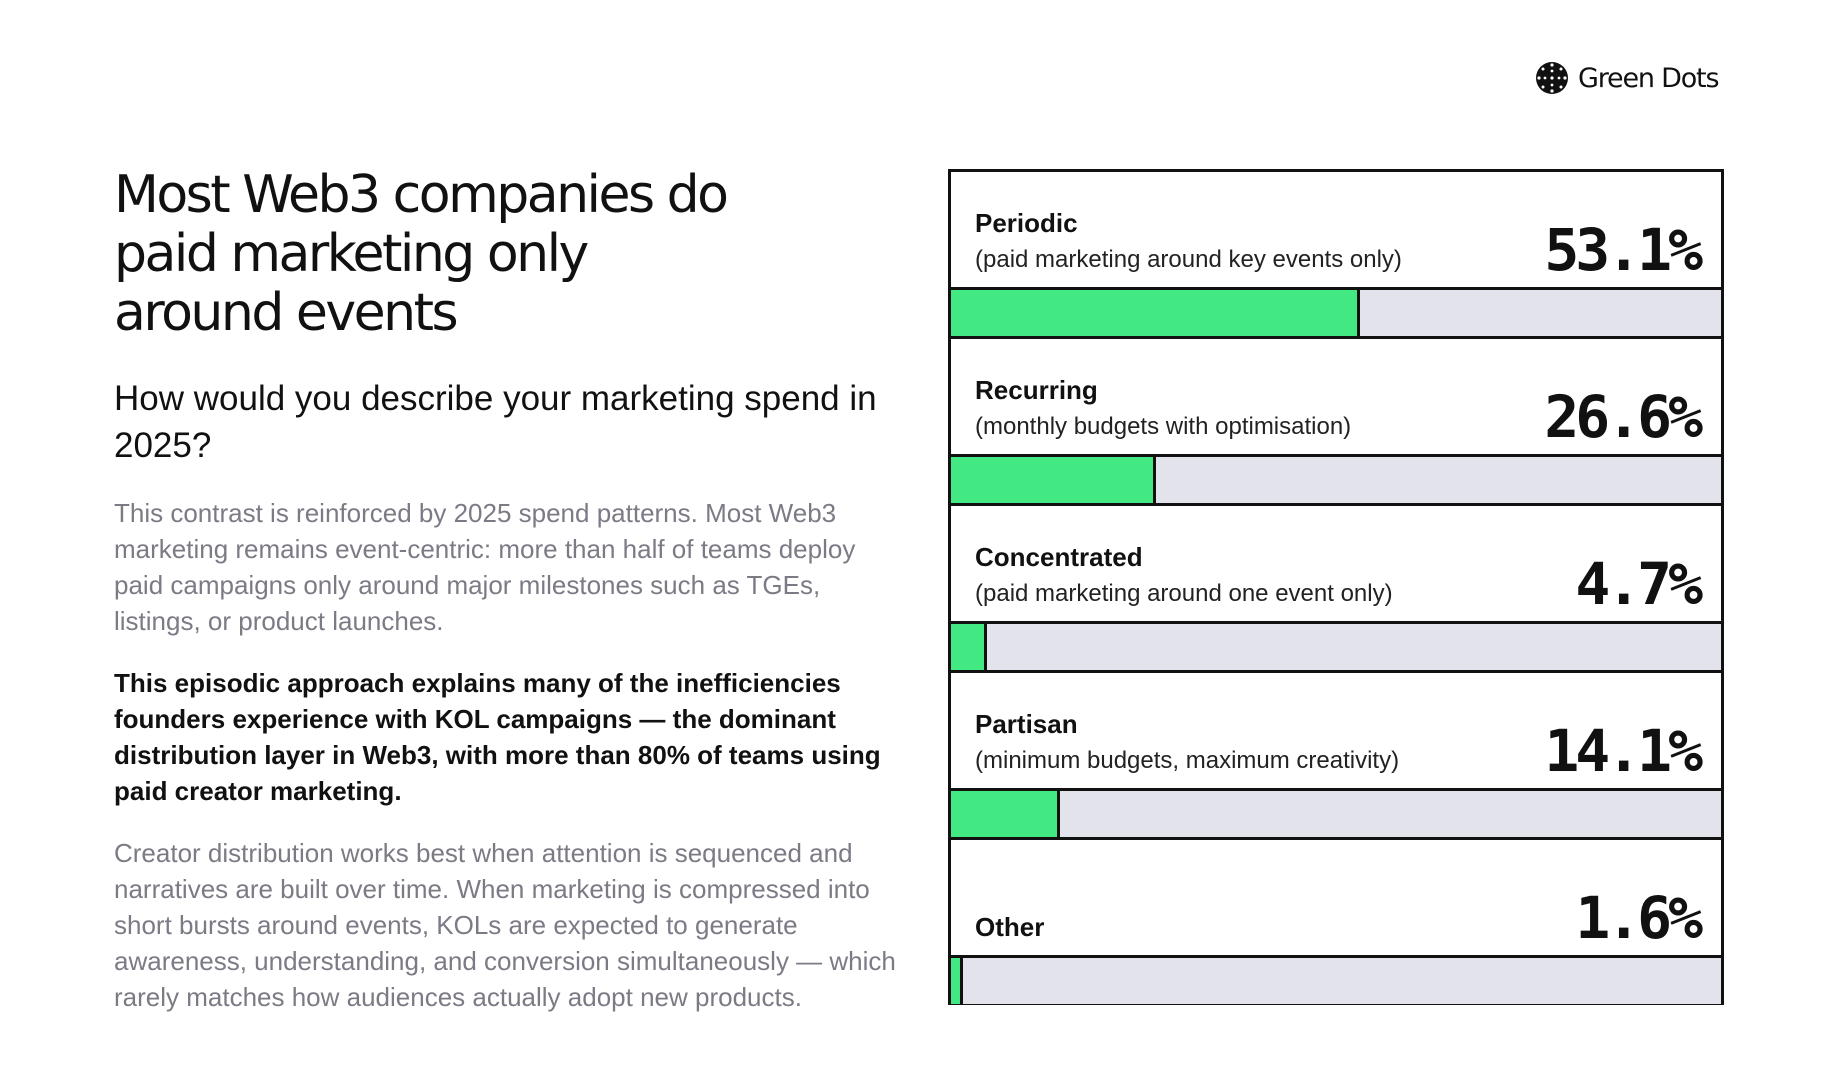 The width and height of the screenshot is (1826, 1082). What do you see at coordinates (1187, 760) in the screenshot?
I see `category-description: (minimum budgets, maximum creativity)` at bounding box center [1187, 760].